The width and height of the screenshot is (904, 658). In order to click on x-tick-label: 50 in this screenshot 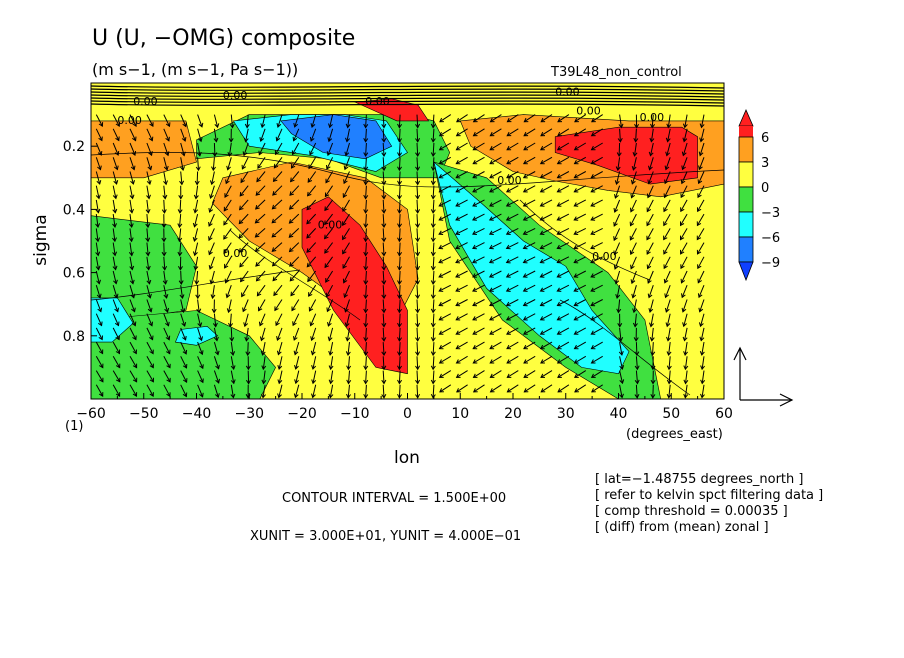, I will do `click(671, 414)`.